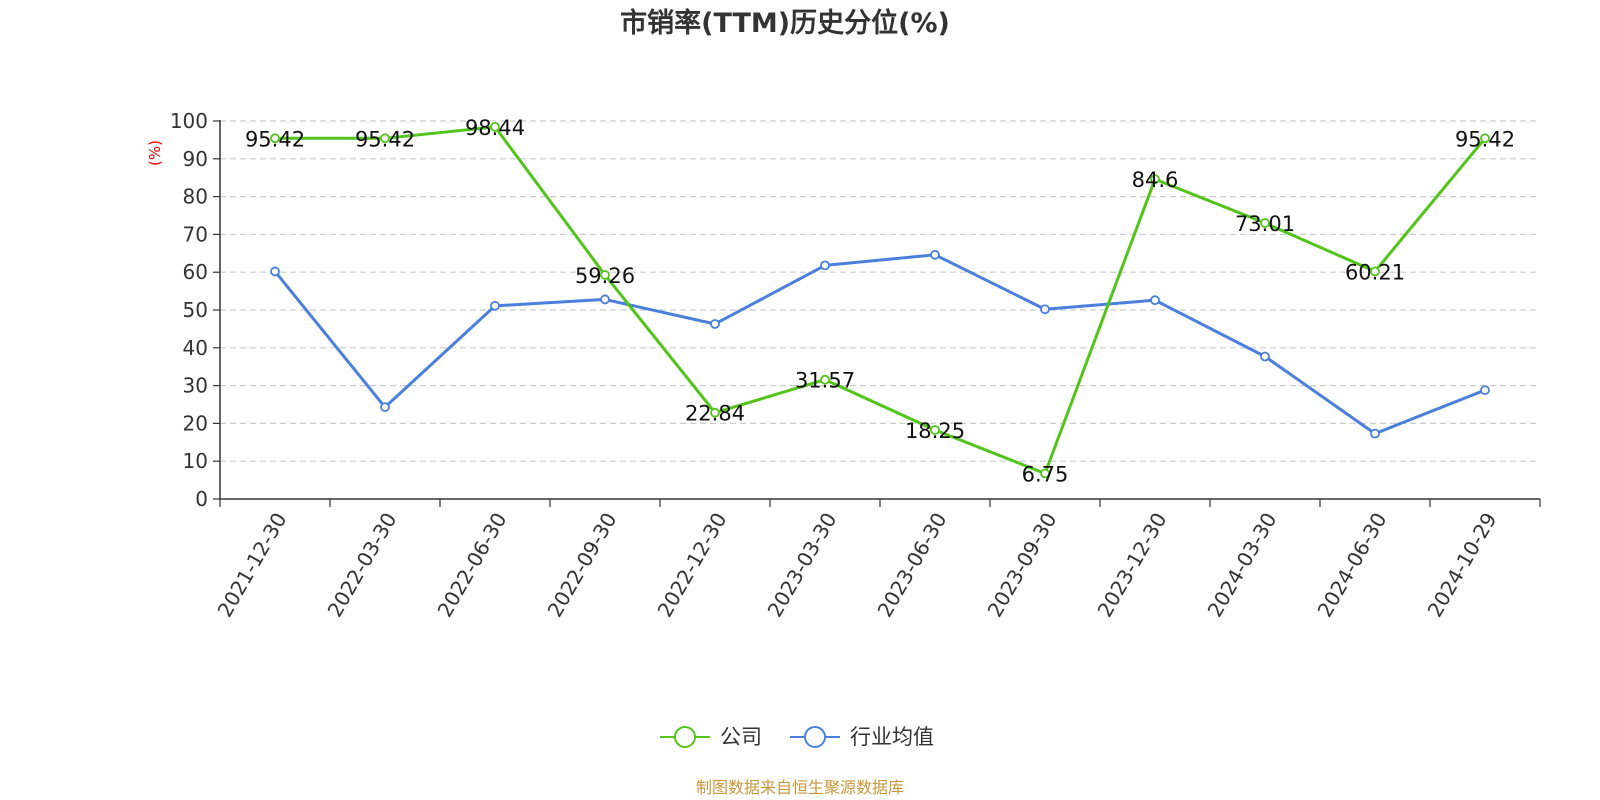 The width and height of the screenshot is (1600, 800). I want to click on data-label: 31.57, so click(825, 381).